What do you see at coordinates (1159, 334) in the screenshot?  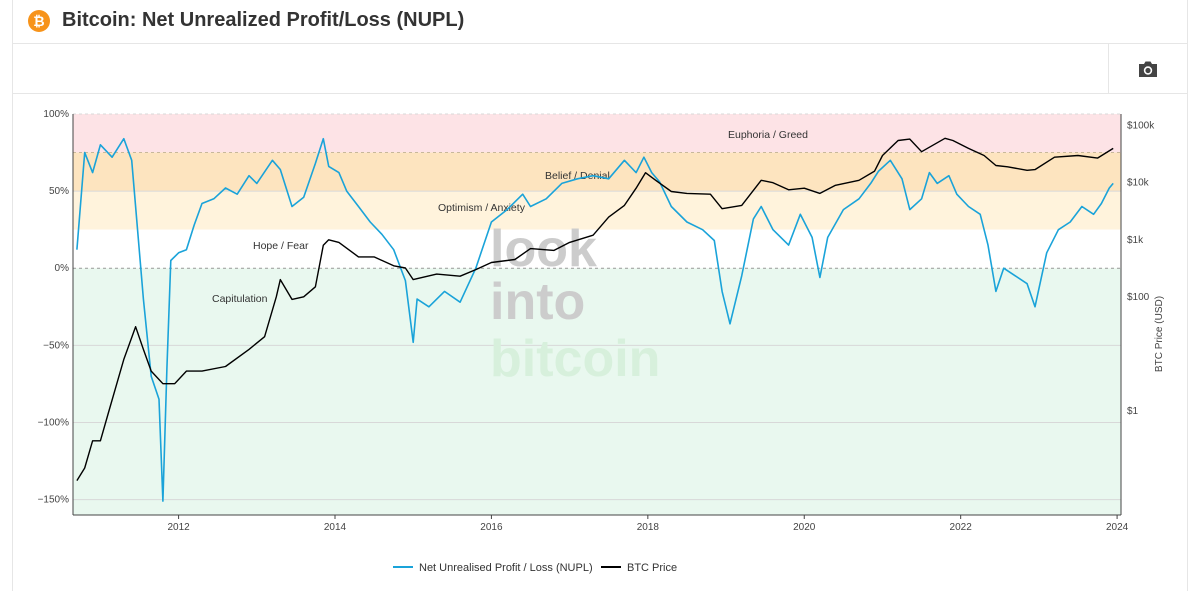 I see `y-right-axis-label: BTC Price (USD)` at bounding box center [1159, 334].